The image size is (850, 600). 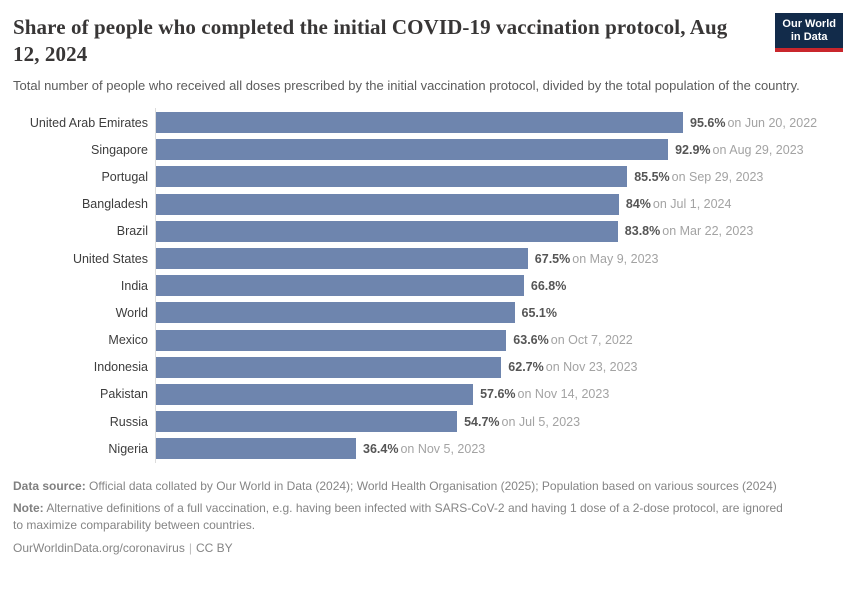 I want to click on table-row: India 66.8%, so click(x=425, y=285).